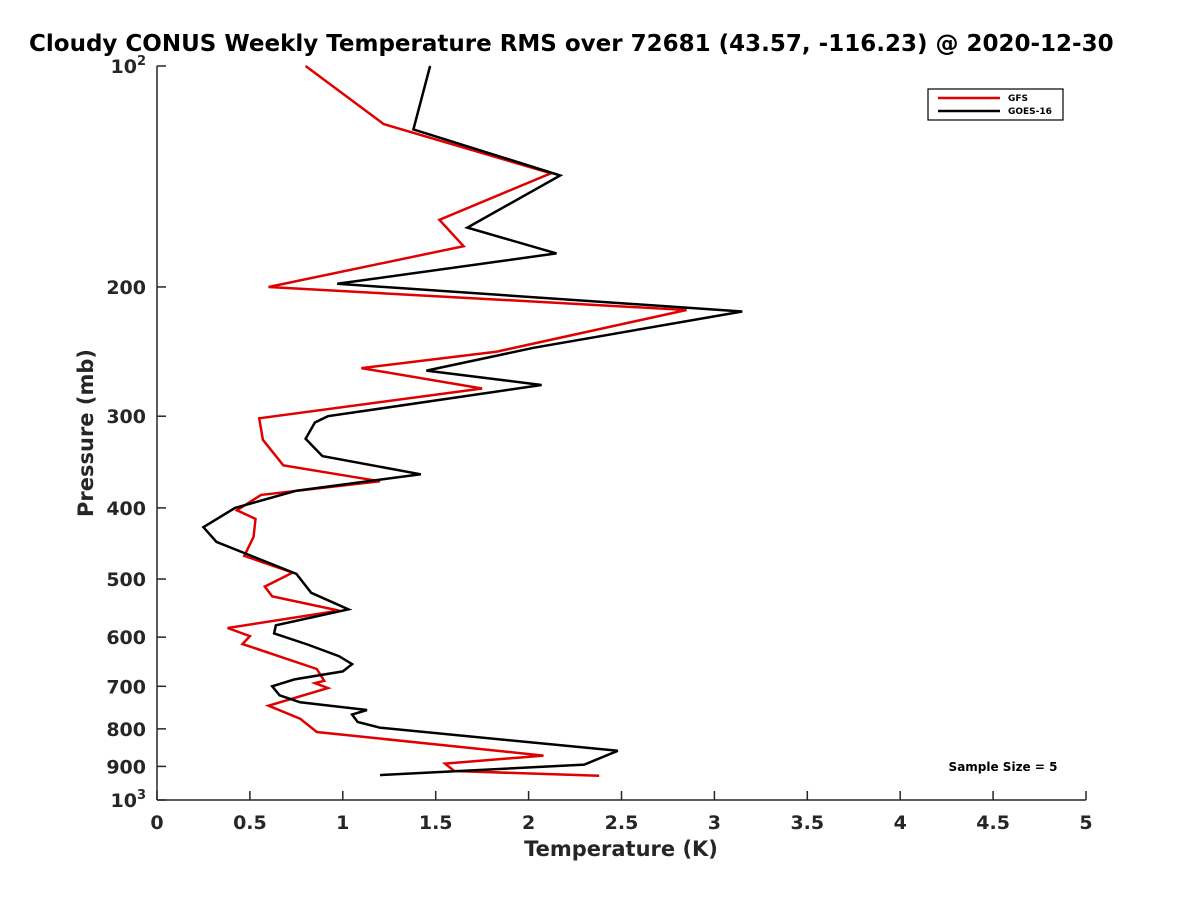  Describe the element at coordinates (436, 823) in the screenshot. I see `x-tick-label: 1.5` at that location.